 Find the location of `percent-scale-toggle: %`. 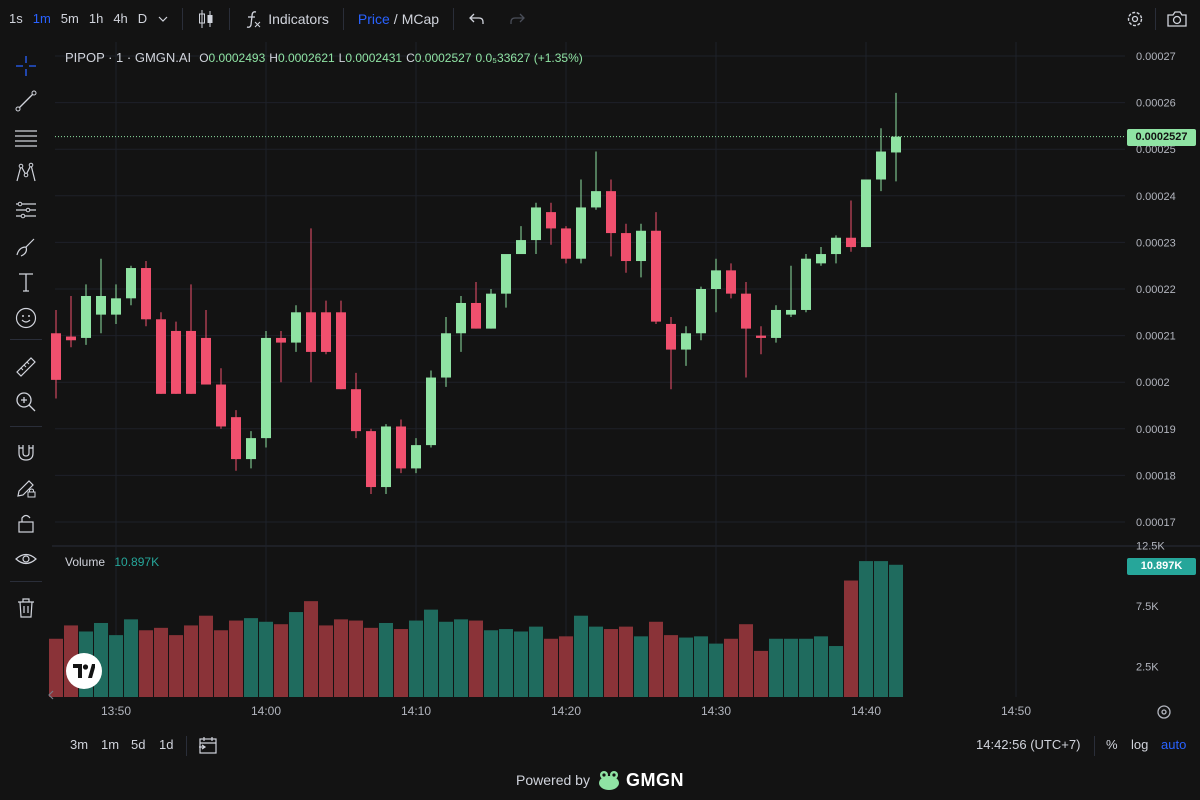

percent-scale-toggle: % is located at coordinates (1112, 744).